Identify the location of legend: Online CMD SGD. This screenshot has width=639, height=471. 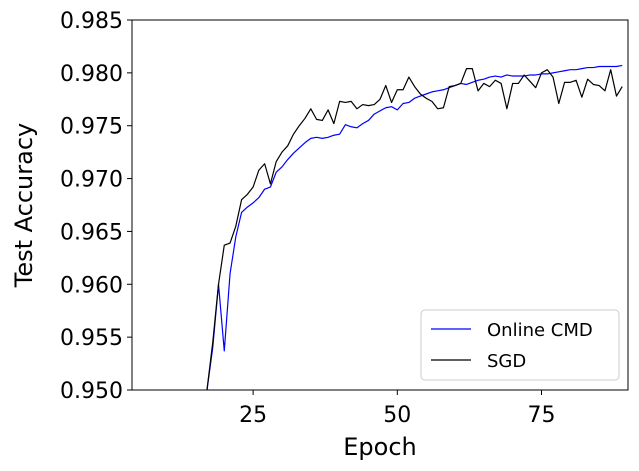
(520, 345).